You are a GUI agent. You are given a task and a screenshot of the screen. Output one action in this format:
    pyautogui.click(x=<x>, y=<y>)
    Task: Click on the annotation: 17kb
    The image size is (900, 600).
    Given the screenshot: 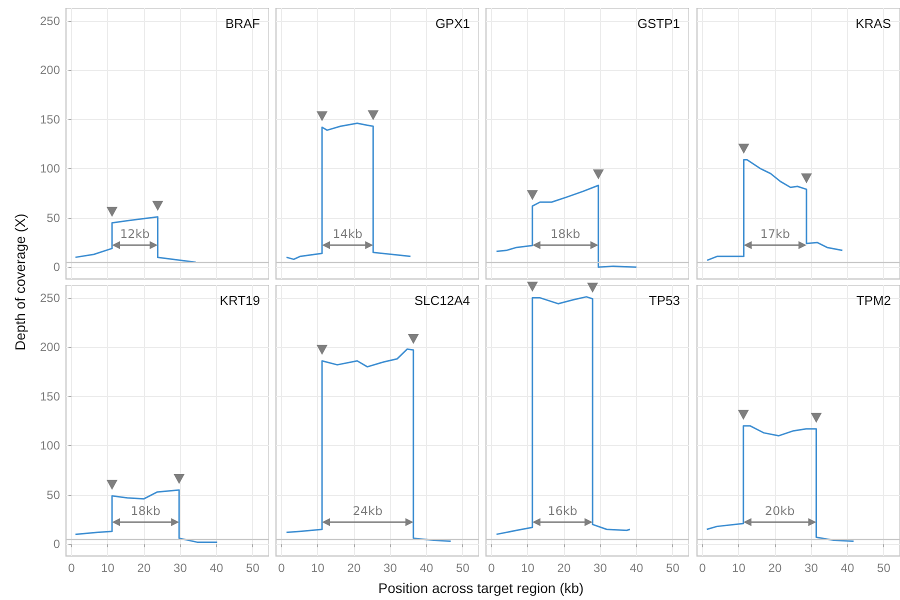 What is the action you would take?
    pyautogui.click(x=775, y=234)
    